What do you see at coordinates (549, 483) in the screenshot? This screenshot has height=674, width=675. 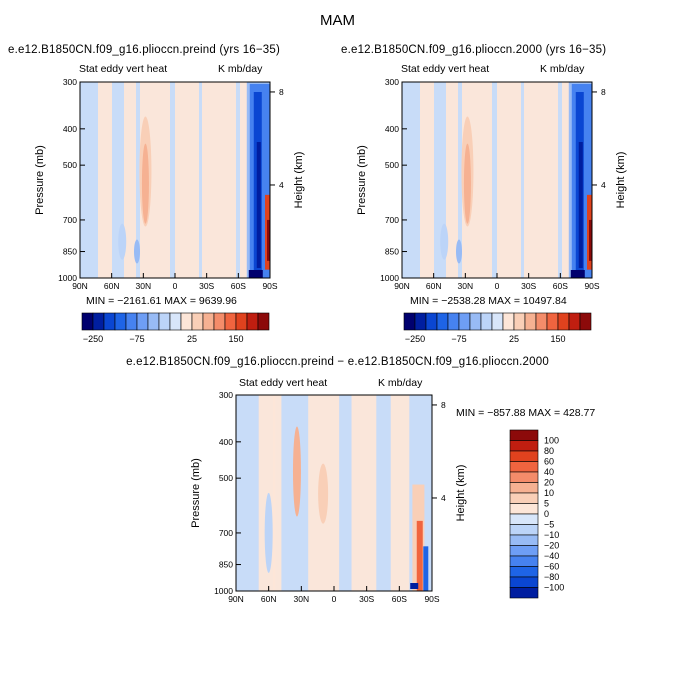 I see `colorbar-label: 20` at bounding box center [549, 483].